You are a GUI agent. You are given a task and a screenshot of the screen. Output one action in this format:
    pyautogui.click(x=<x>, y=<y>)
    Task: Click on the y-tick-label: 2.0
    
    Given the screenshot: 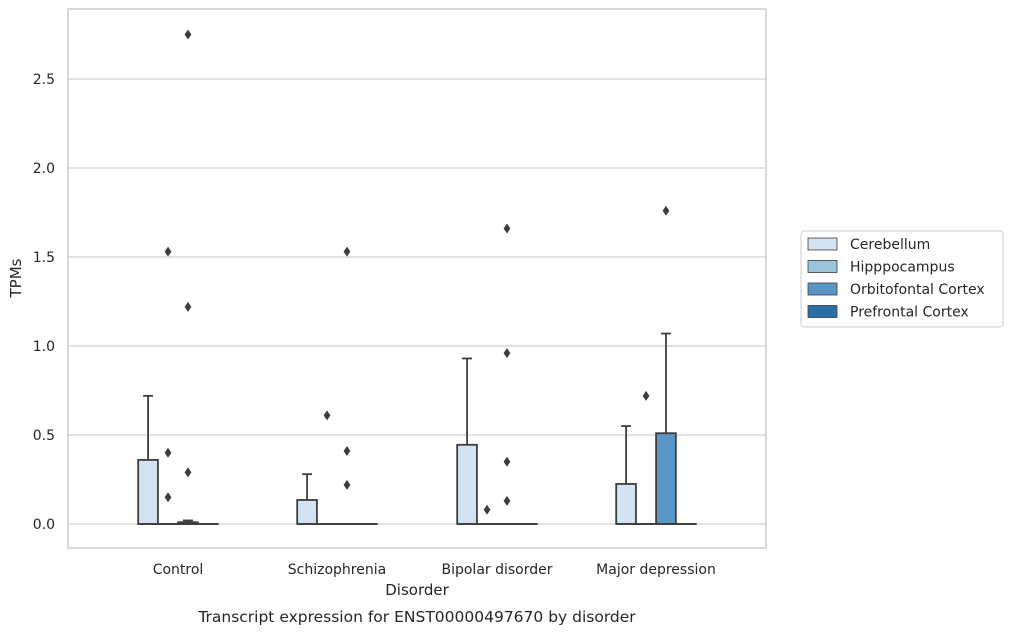 What is the action you would take?
    pyautogui.click(x=44, y=169)
    